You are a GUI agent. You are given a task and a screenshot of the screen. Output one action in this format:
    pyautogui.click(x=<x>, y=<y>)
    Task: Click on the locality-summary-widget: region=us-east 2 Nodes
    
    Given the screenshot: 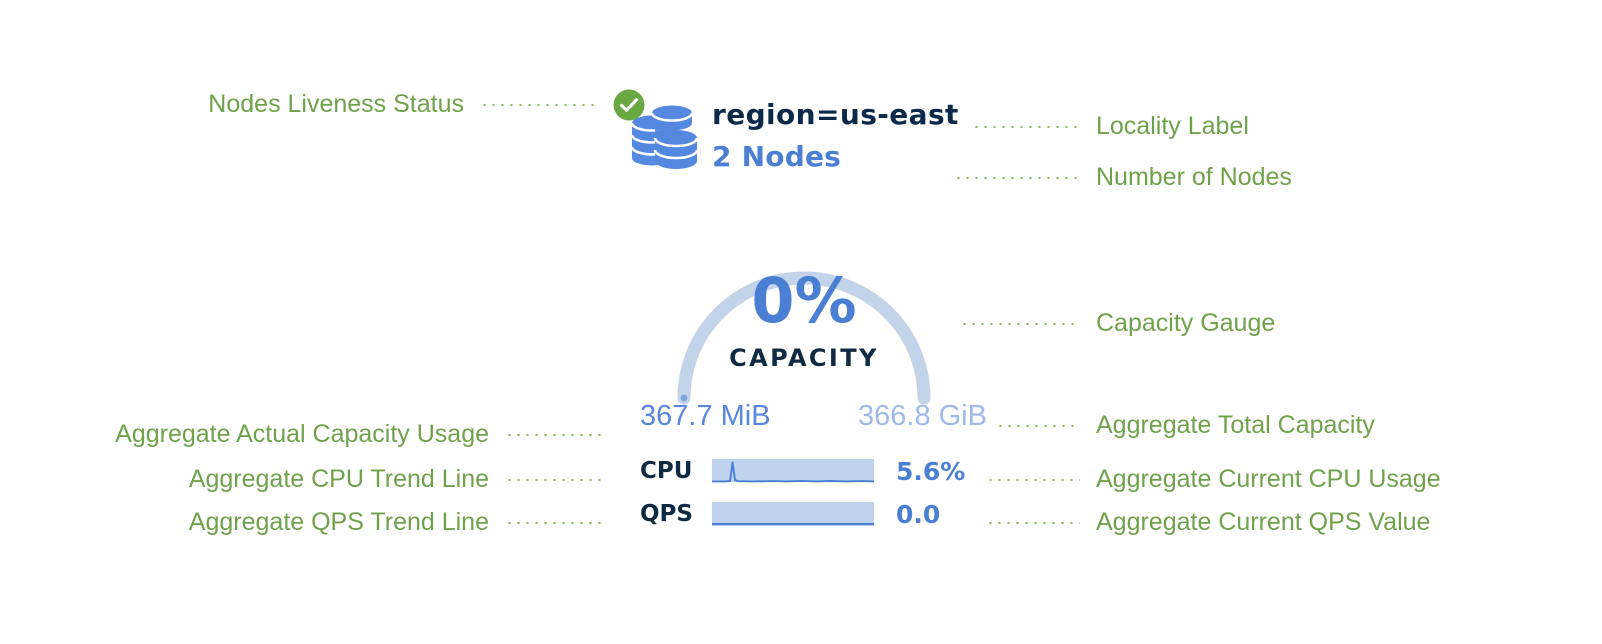 What is the action you would take?
    pyautogui.click(x=800, y=138)
    